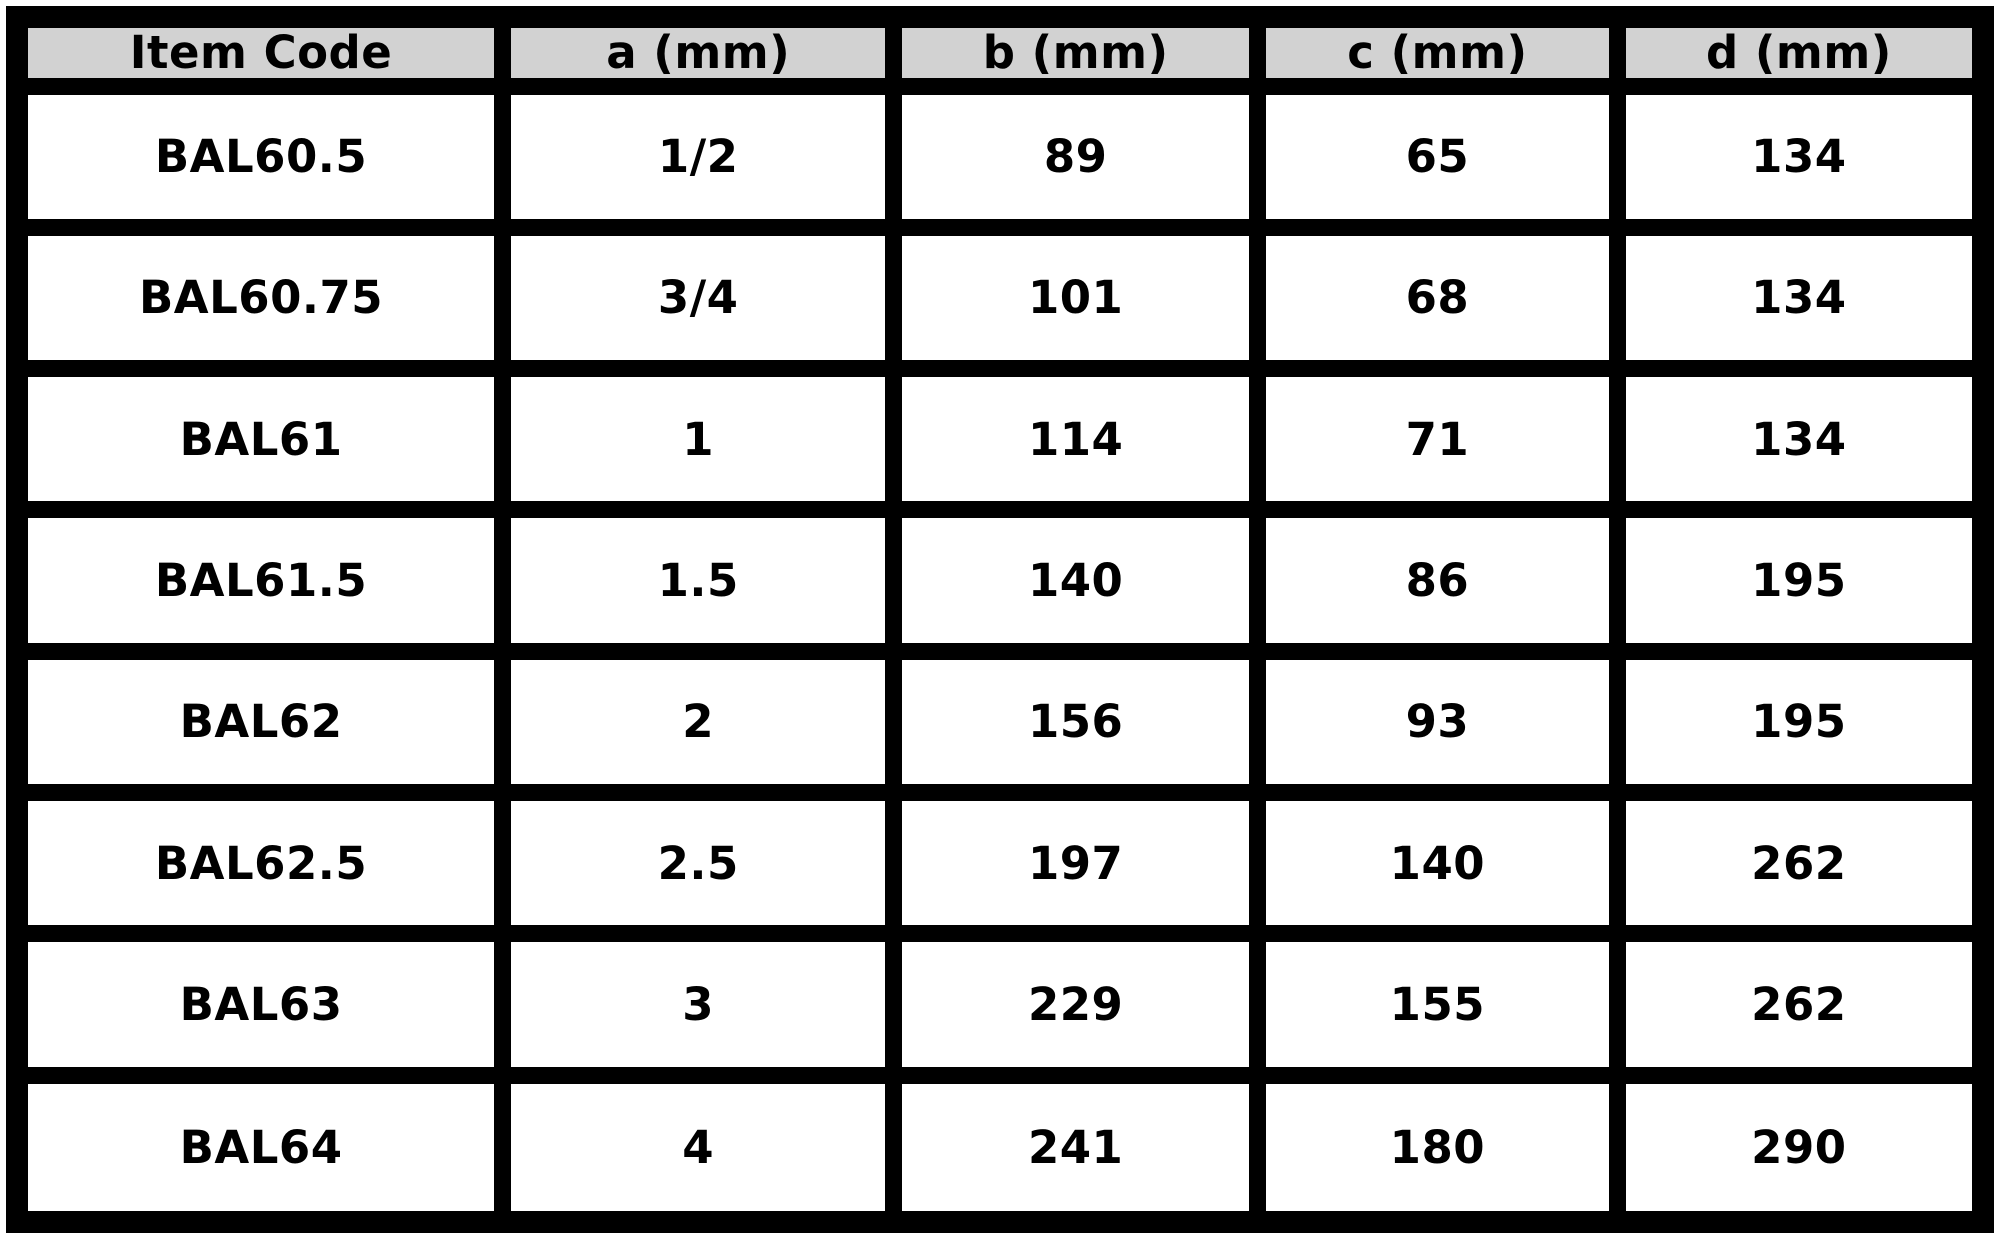 Image resolution: width=2000 pixels, height=1239 pixels. Describe the element at coordinates (698, 298) in the screenshot. I see `a-value-cell: 3/4` at that location.